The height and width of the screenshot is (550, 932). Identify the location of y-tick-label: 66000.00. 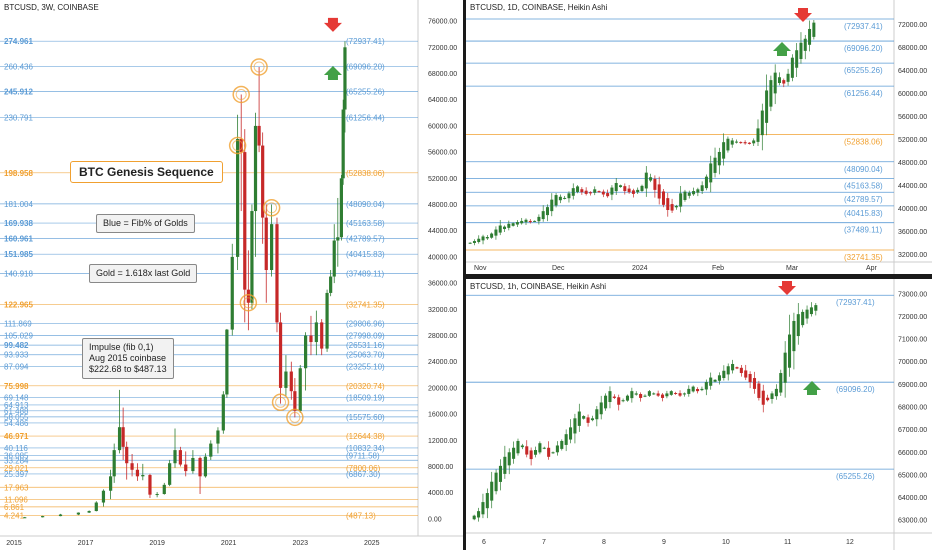
(912, 453).